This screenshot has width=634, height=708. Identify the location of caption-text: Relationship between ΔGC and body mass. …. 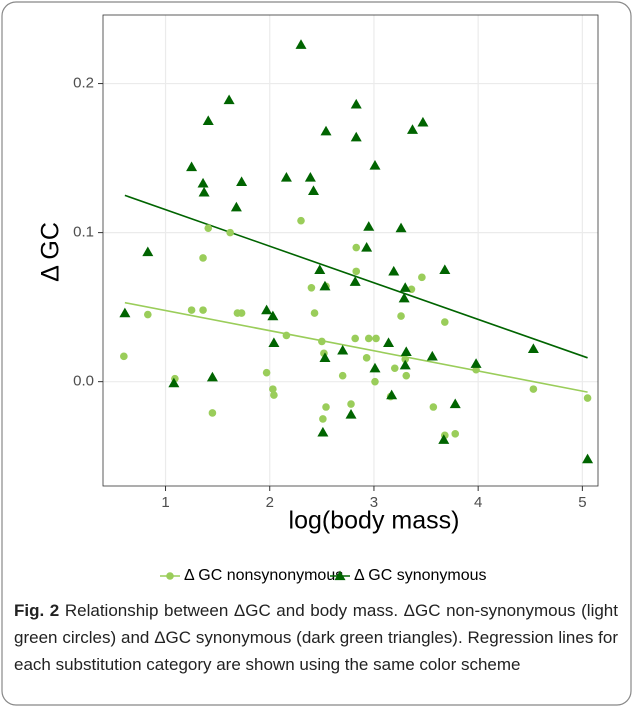
(316, 637).